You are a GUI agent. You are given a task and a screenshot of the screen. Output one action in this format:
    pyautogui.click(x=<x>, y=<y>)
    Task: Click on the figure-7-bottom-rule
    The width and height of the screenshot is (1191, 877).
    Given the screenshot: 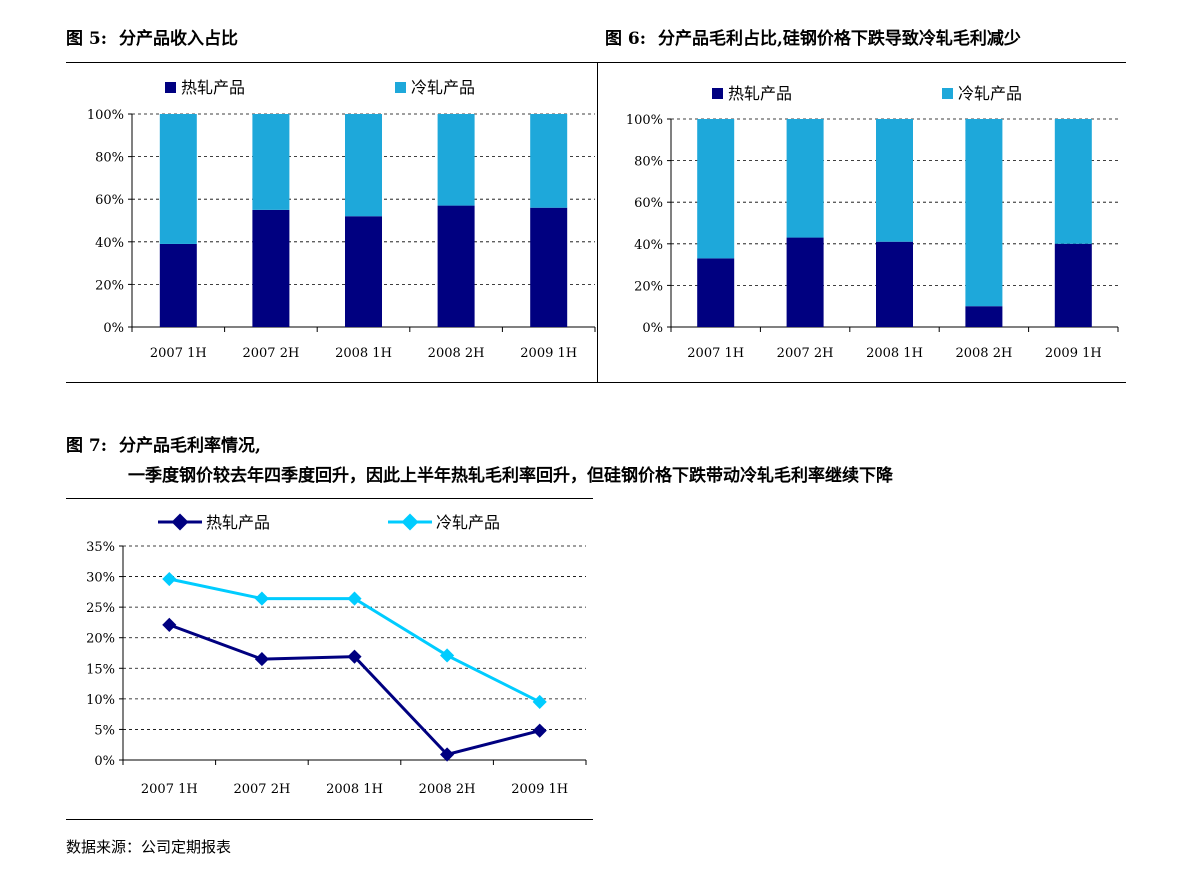 What is the action you would take?
    pyautogui.click(x=329, y=819)
    